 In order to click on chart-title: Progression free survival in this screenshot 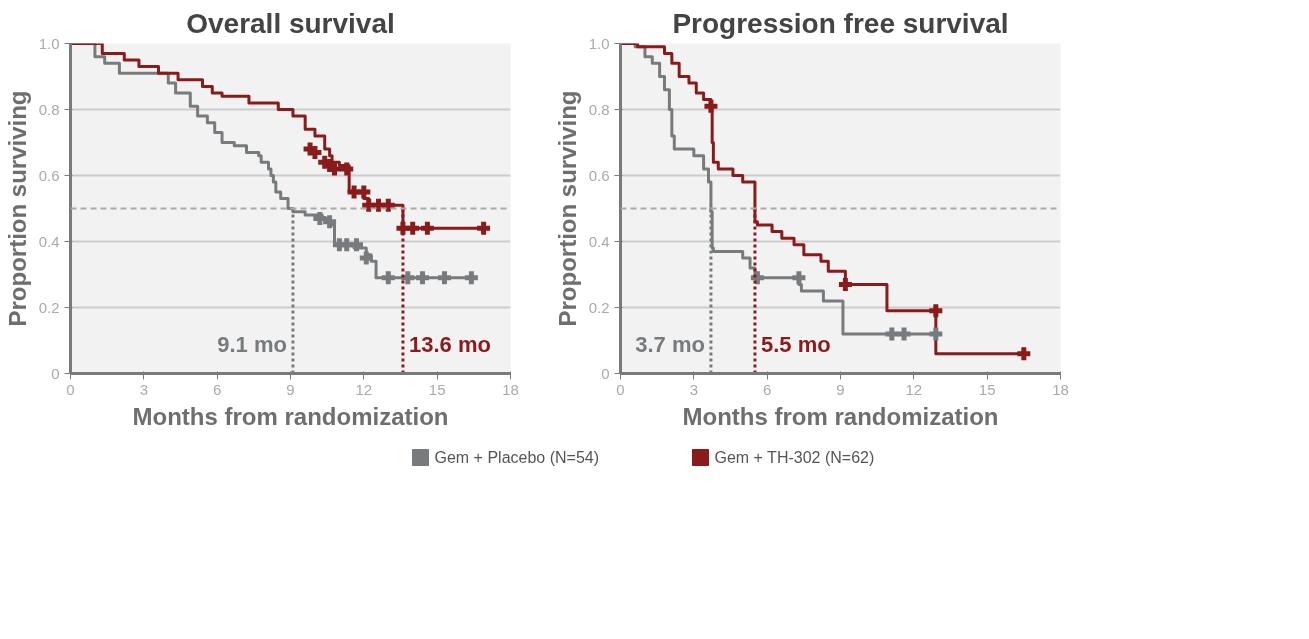, I will do `click(840, 23)`.